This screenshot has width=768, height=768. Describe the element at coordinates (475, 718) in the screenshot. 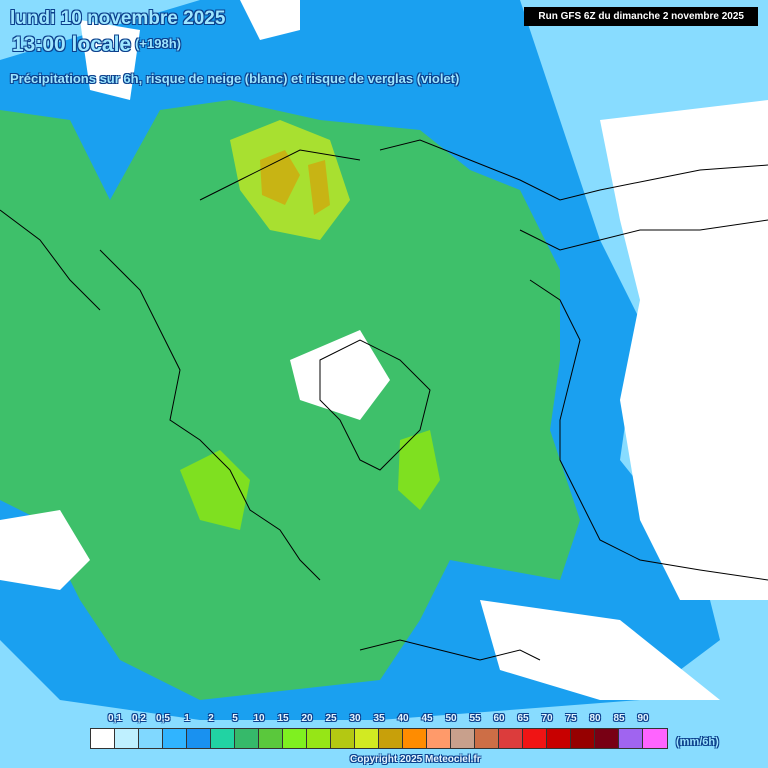

I see `legend-tick-label: 55` at that location.